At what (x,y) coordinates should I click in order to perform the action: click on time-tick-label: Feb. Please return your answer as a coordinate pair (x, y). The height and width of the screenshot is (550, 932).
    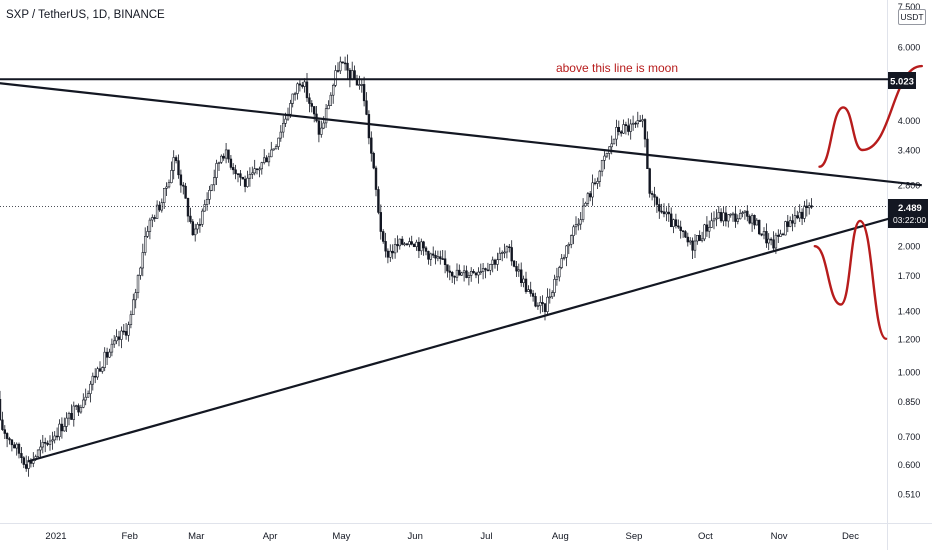
    Looking at the image, I should click on (130, 536).